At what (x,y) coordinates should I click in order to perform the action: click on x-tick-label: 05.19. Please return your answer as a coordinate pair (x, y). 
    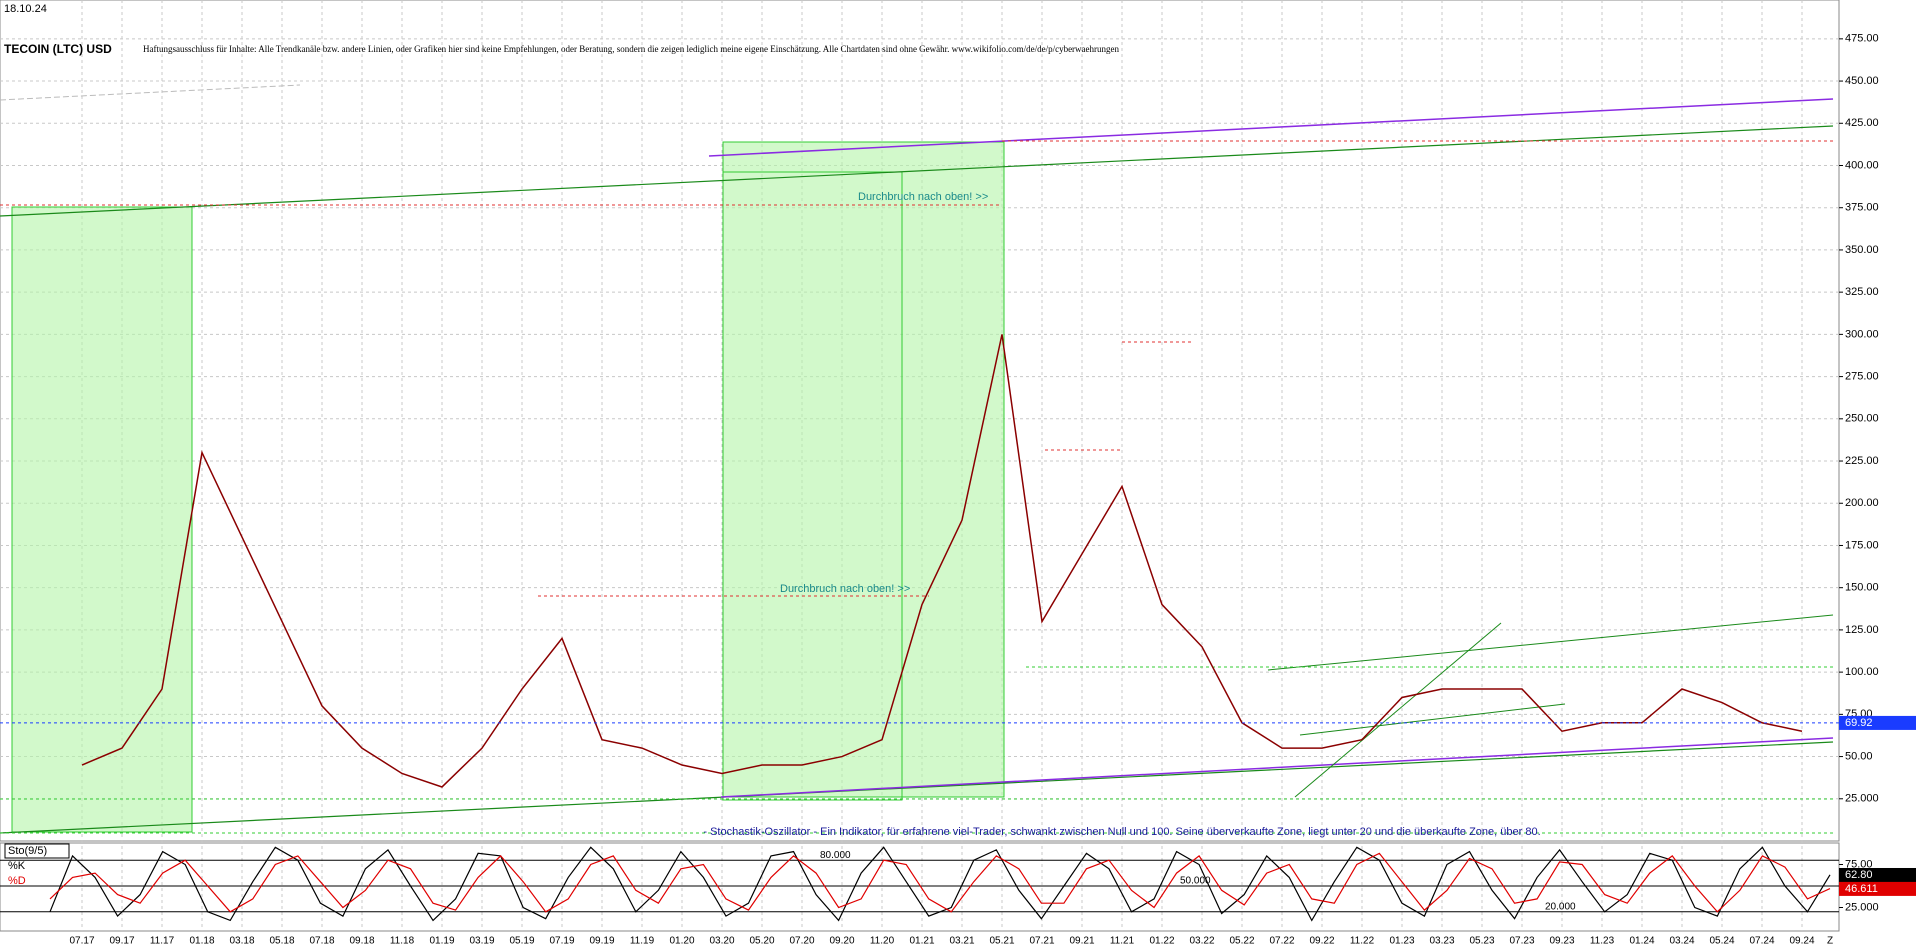
    Looking at the image, I should click on (521, 941).